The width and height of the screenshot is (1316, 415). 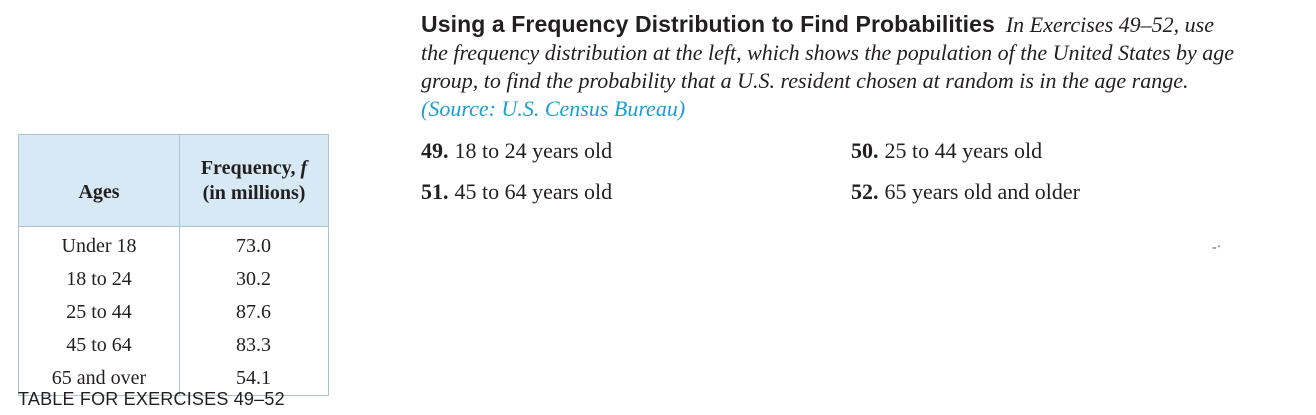 I want to click on frequency-cell: 54.1, so click(x=253, y=378).